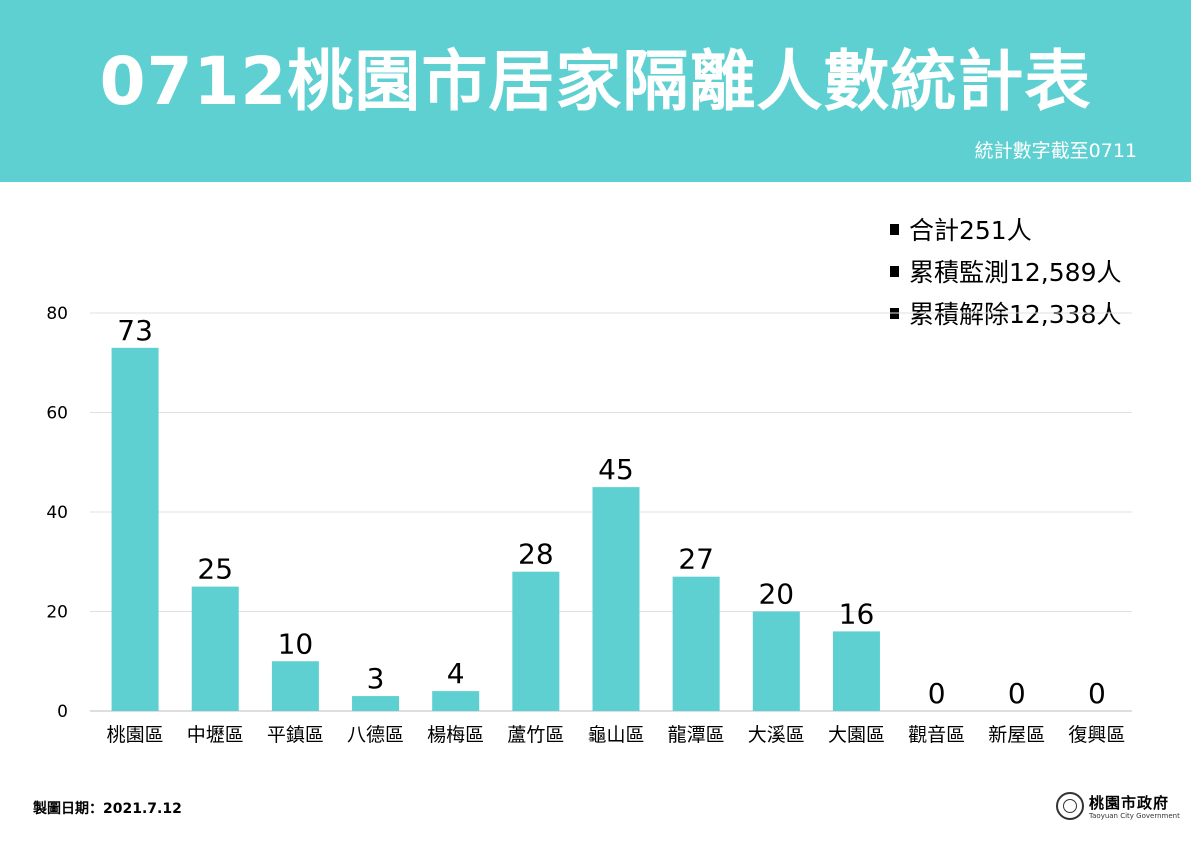 The height and width of the screenshot is (842, 1191). I want to click on summary-item-monitored: 累積監測12,589人, so click(1035, 271).